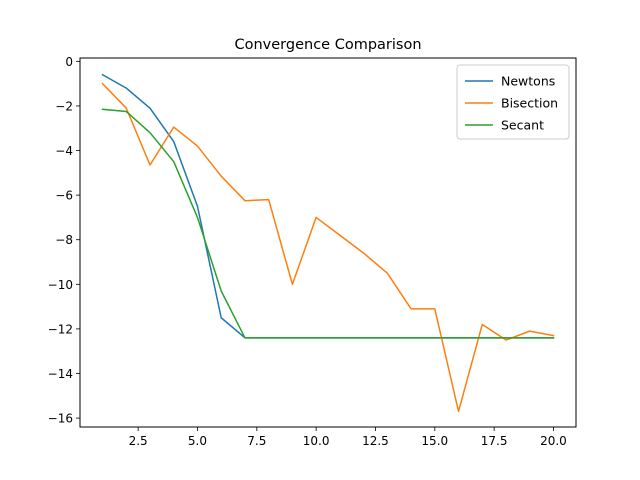 The height and width of the screenshot is (480, 640). Describe the element at coordinates (327, 45) in the screenshot. I see `chart-title: Convergence Comparison` at that location.